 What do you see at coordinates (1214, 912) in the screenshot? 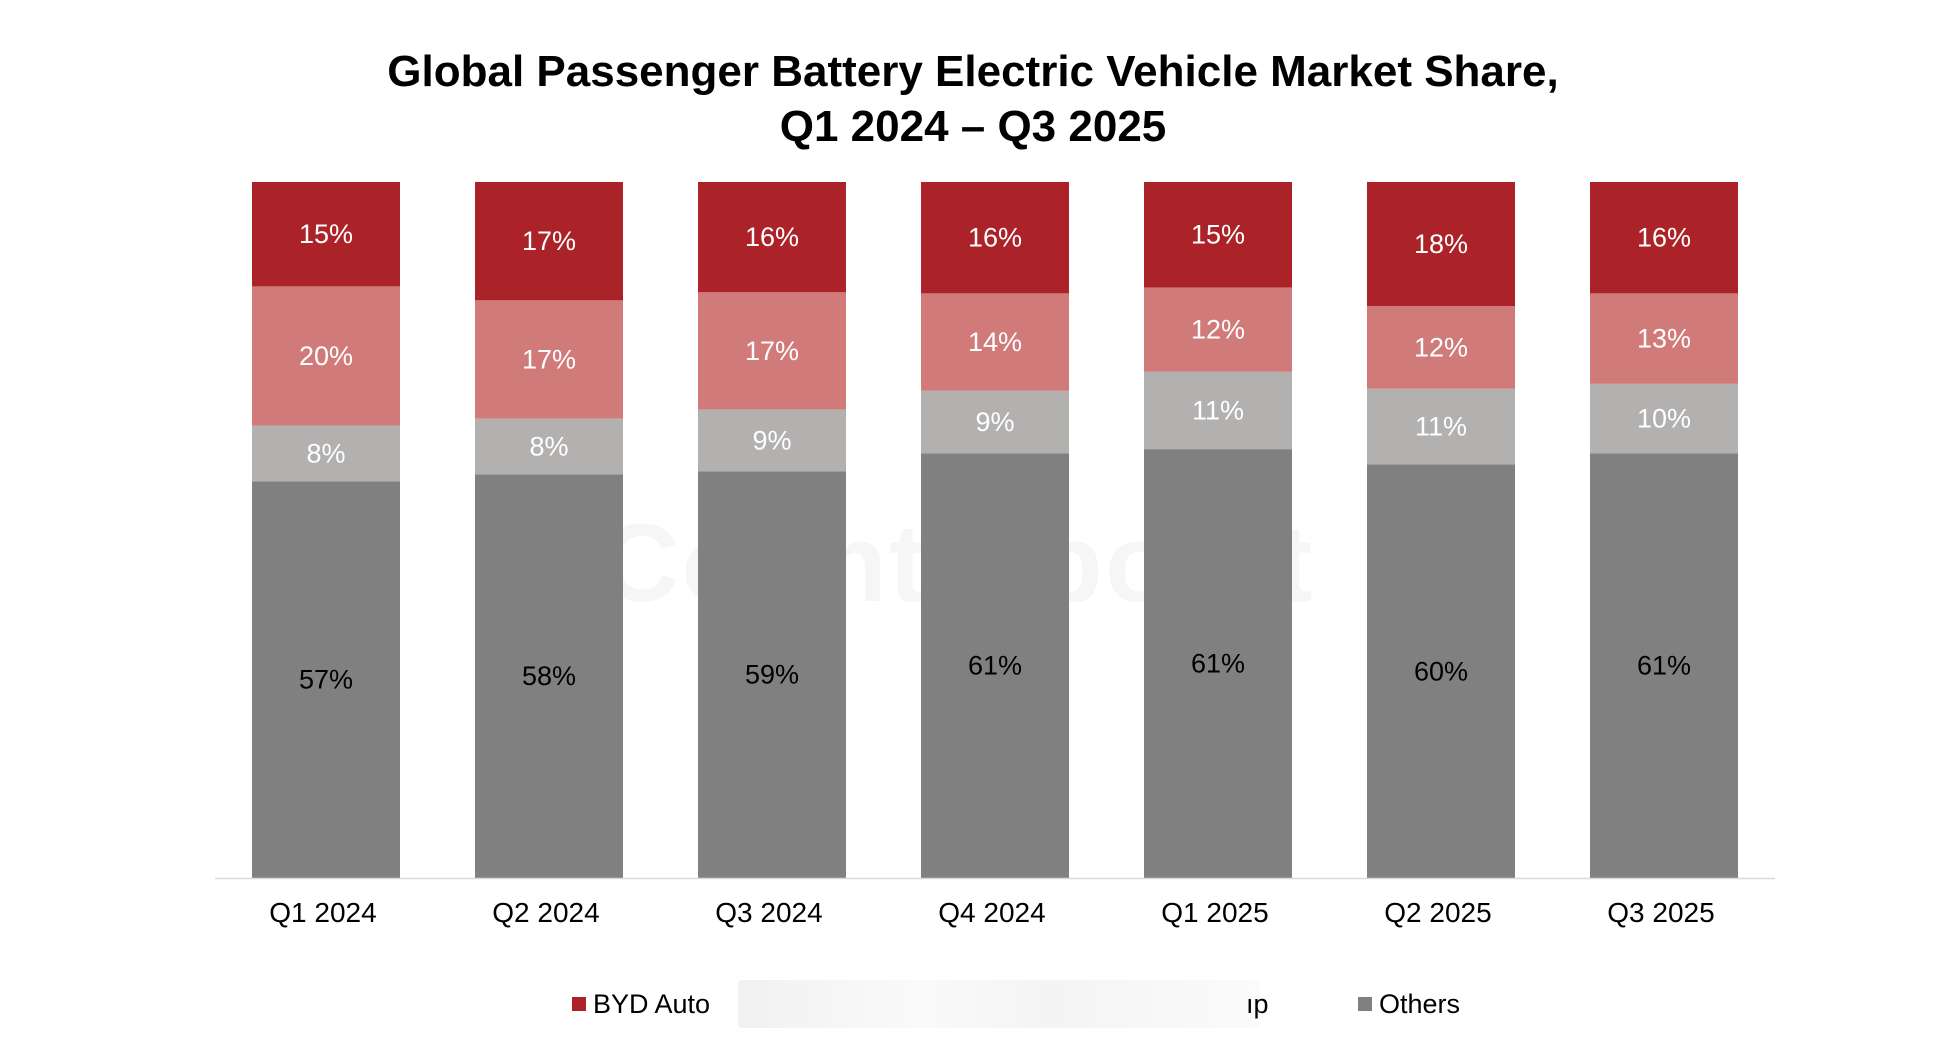
I see `x-tick-label-q1-2025: Q1 2025` at bounding box center [1214, 912].